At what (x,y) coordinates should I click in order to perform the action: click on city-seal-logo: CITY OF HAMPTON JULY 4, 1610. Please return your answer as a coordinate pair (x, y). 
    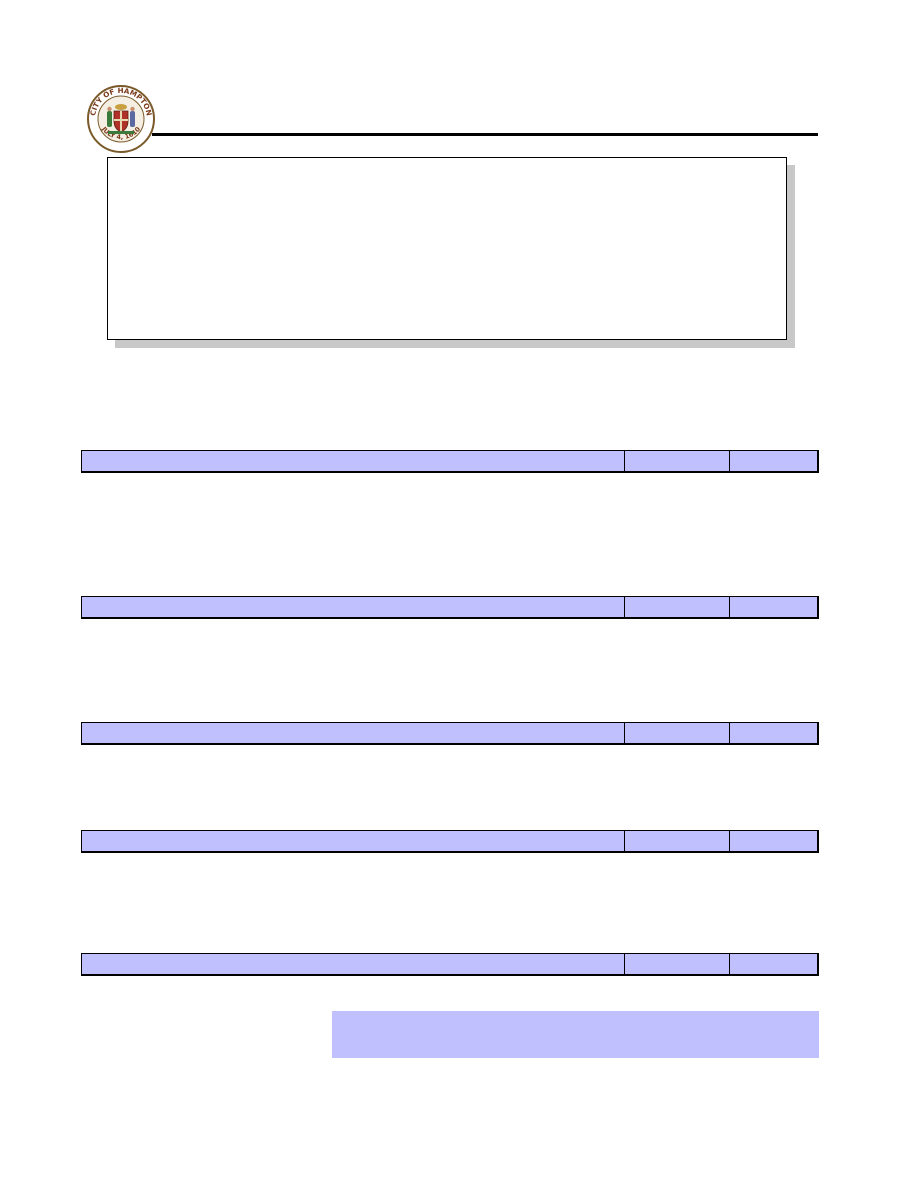
    Looking at the image, I should click on (121, 119).